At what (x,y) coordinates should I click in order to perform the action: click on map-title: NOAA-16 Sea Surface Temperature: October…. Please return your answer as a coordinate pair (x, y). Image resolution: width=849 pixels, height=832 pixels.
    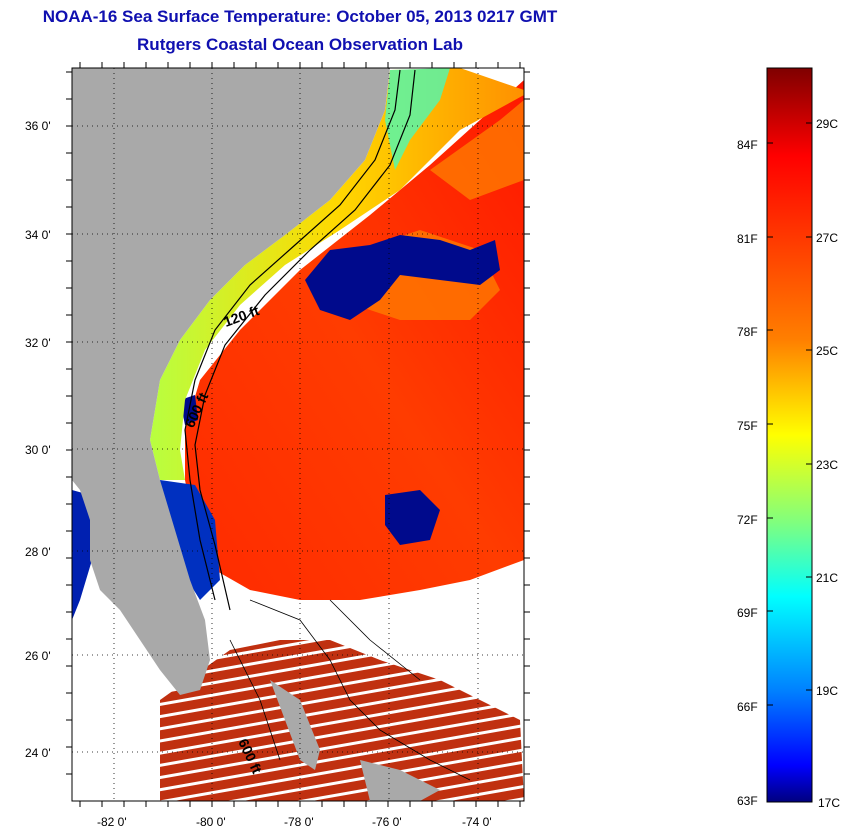
    Looking at the image, I should click on (300, 16).